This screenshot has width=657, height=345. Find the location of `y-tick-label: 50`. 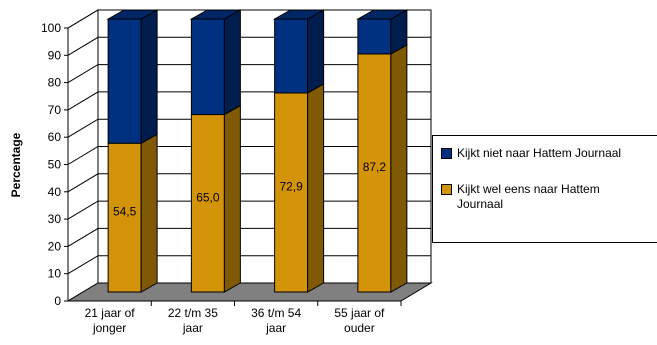

y-tick-label: 50 is located at coordinates (55, 165).